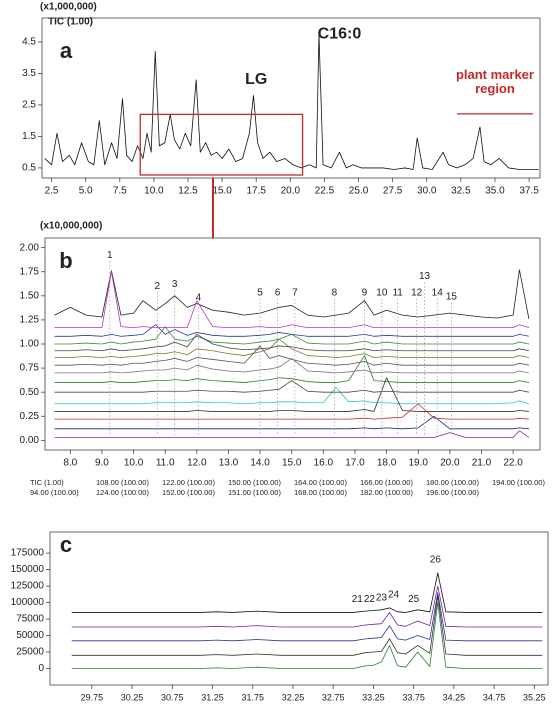 The height and width of the screenshot is (717, 554). What do you see at coordinates (71, 226) in the screenshot?
I see `axis-unit: (x10,000,000)` at bounding box center [71, 226].